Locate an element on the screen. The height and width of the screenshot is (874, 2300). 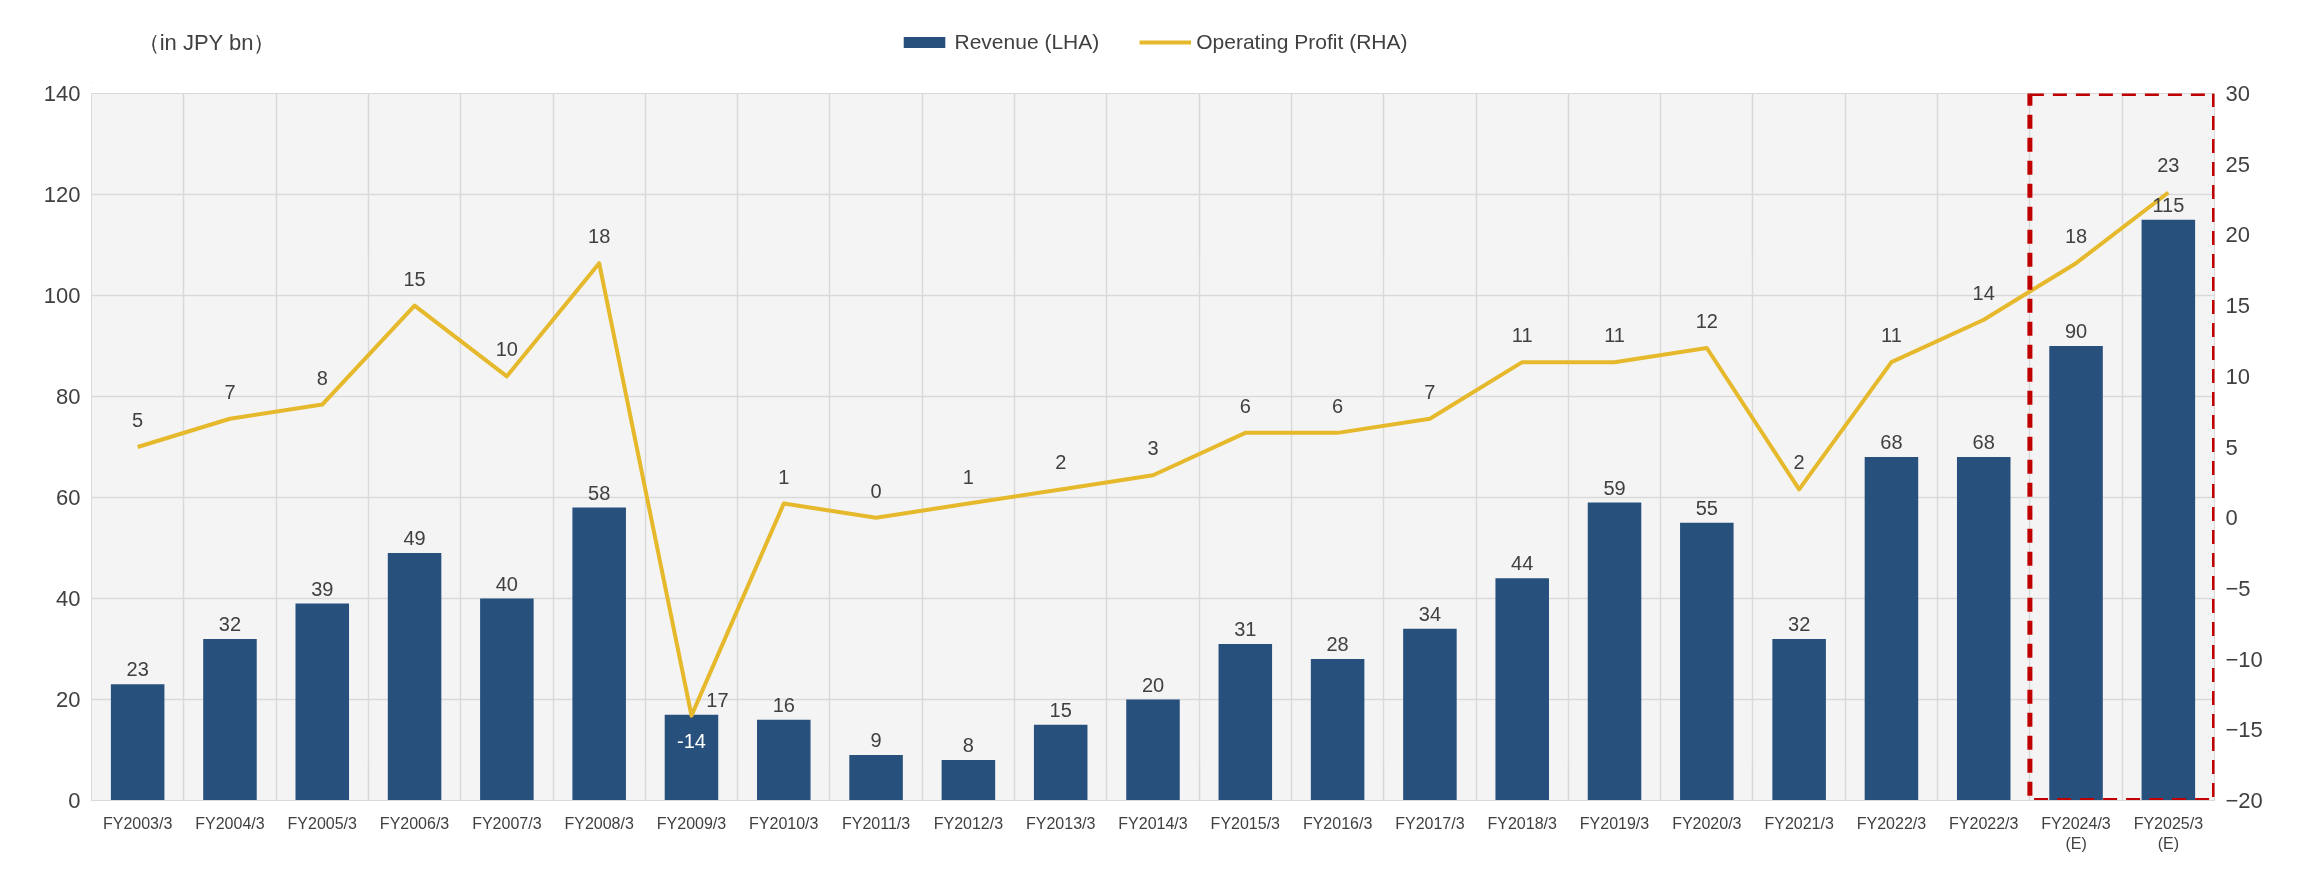
y-tick-label: 40 is located at coordinates (68, 598).